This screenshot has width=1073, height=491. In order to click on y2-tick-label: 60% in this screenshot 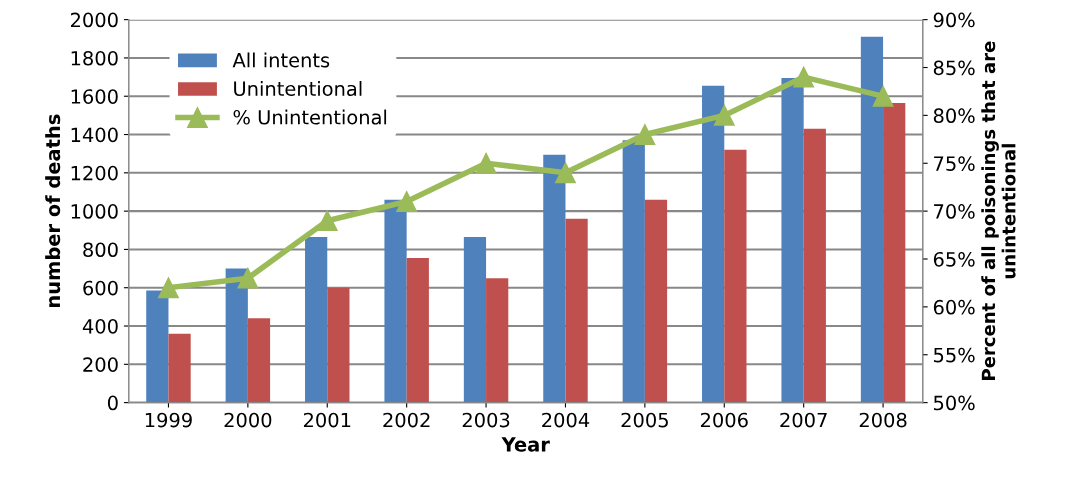, I will do `click(954, 307)`.